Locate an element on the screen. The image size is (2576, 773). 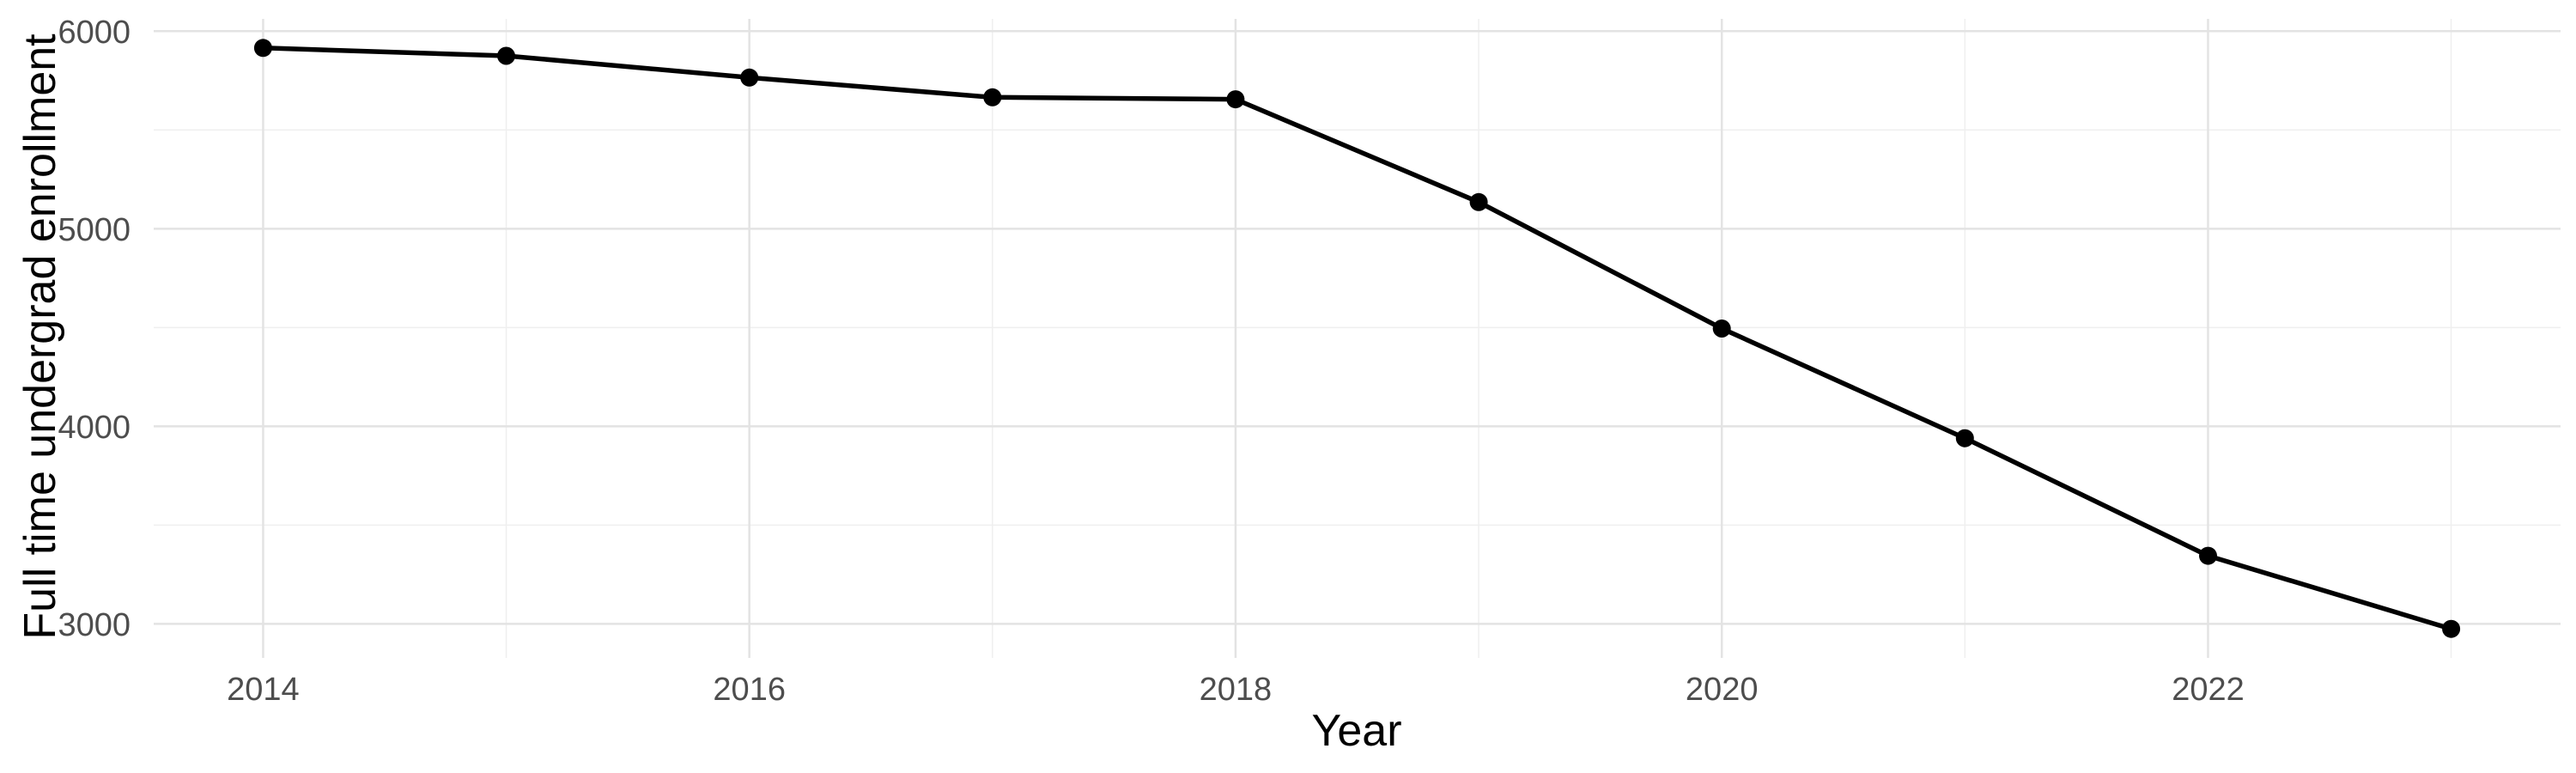
y-tick-label: 3000 is located at coordinates (94, 625).